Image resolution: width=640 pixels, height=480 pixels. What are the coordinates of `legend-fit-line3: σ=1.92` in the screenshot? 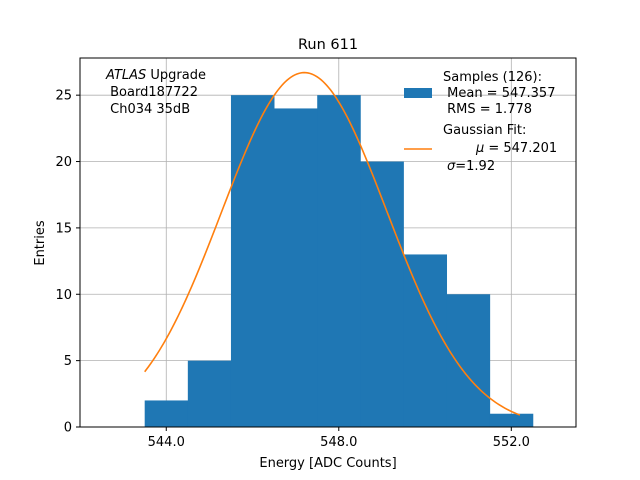 It's located at (471, 166).